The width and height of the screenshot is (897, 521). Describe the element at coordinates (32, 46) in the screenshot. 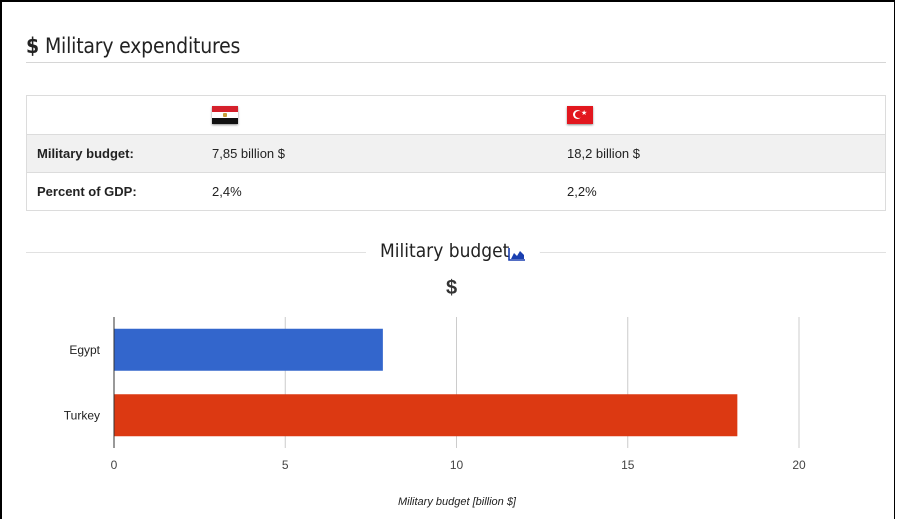

I see `dollar-icon: $` at that location.